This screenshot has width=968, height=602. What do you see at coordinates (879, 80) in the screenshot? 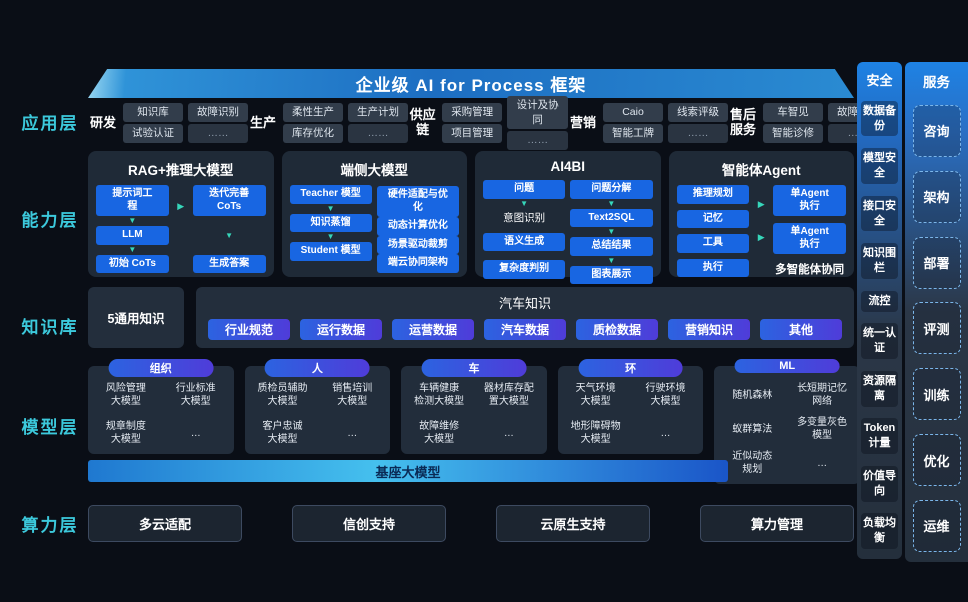
I see `security-header: 安全` at bounding box center [879, 80].